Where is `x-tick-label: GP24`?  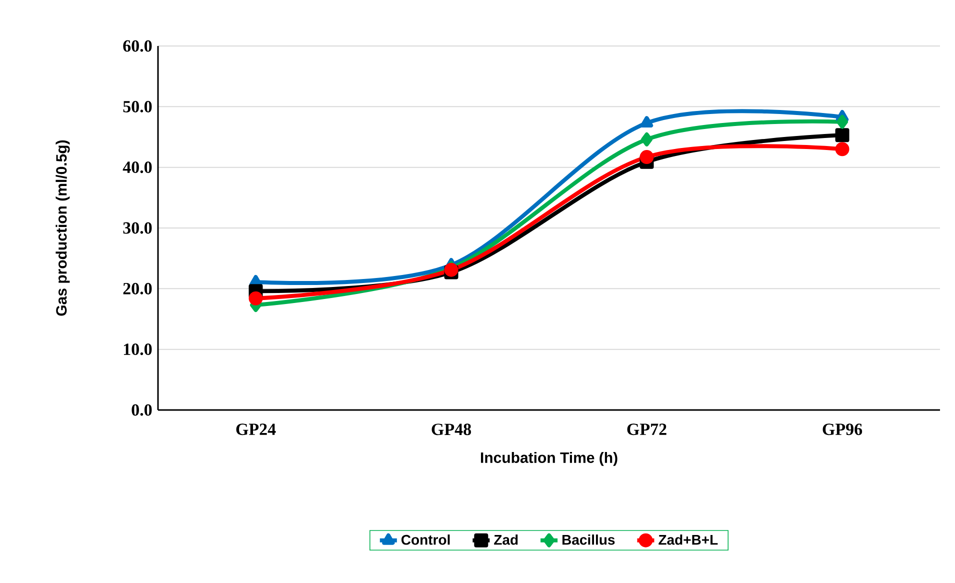 x-tick-label: GP24 is located at coordinates (256, 430).